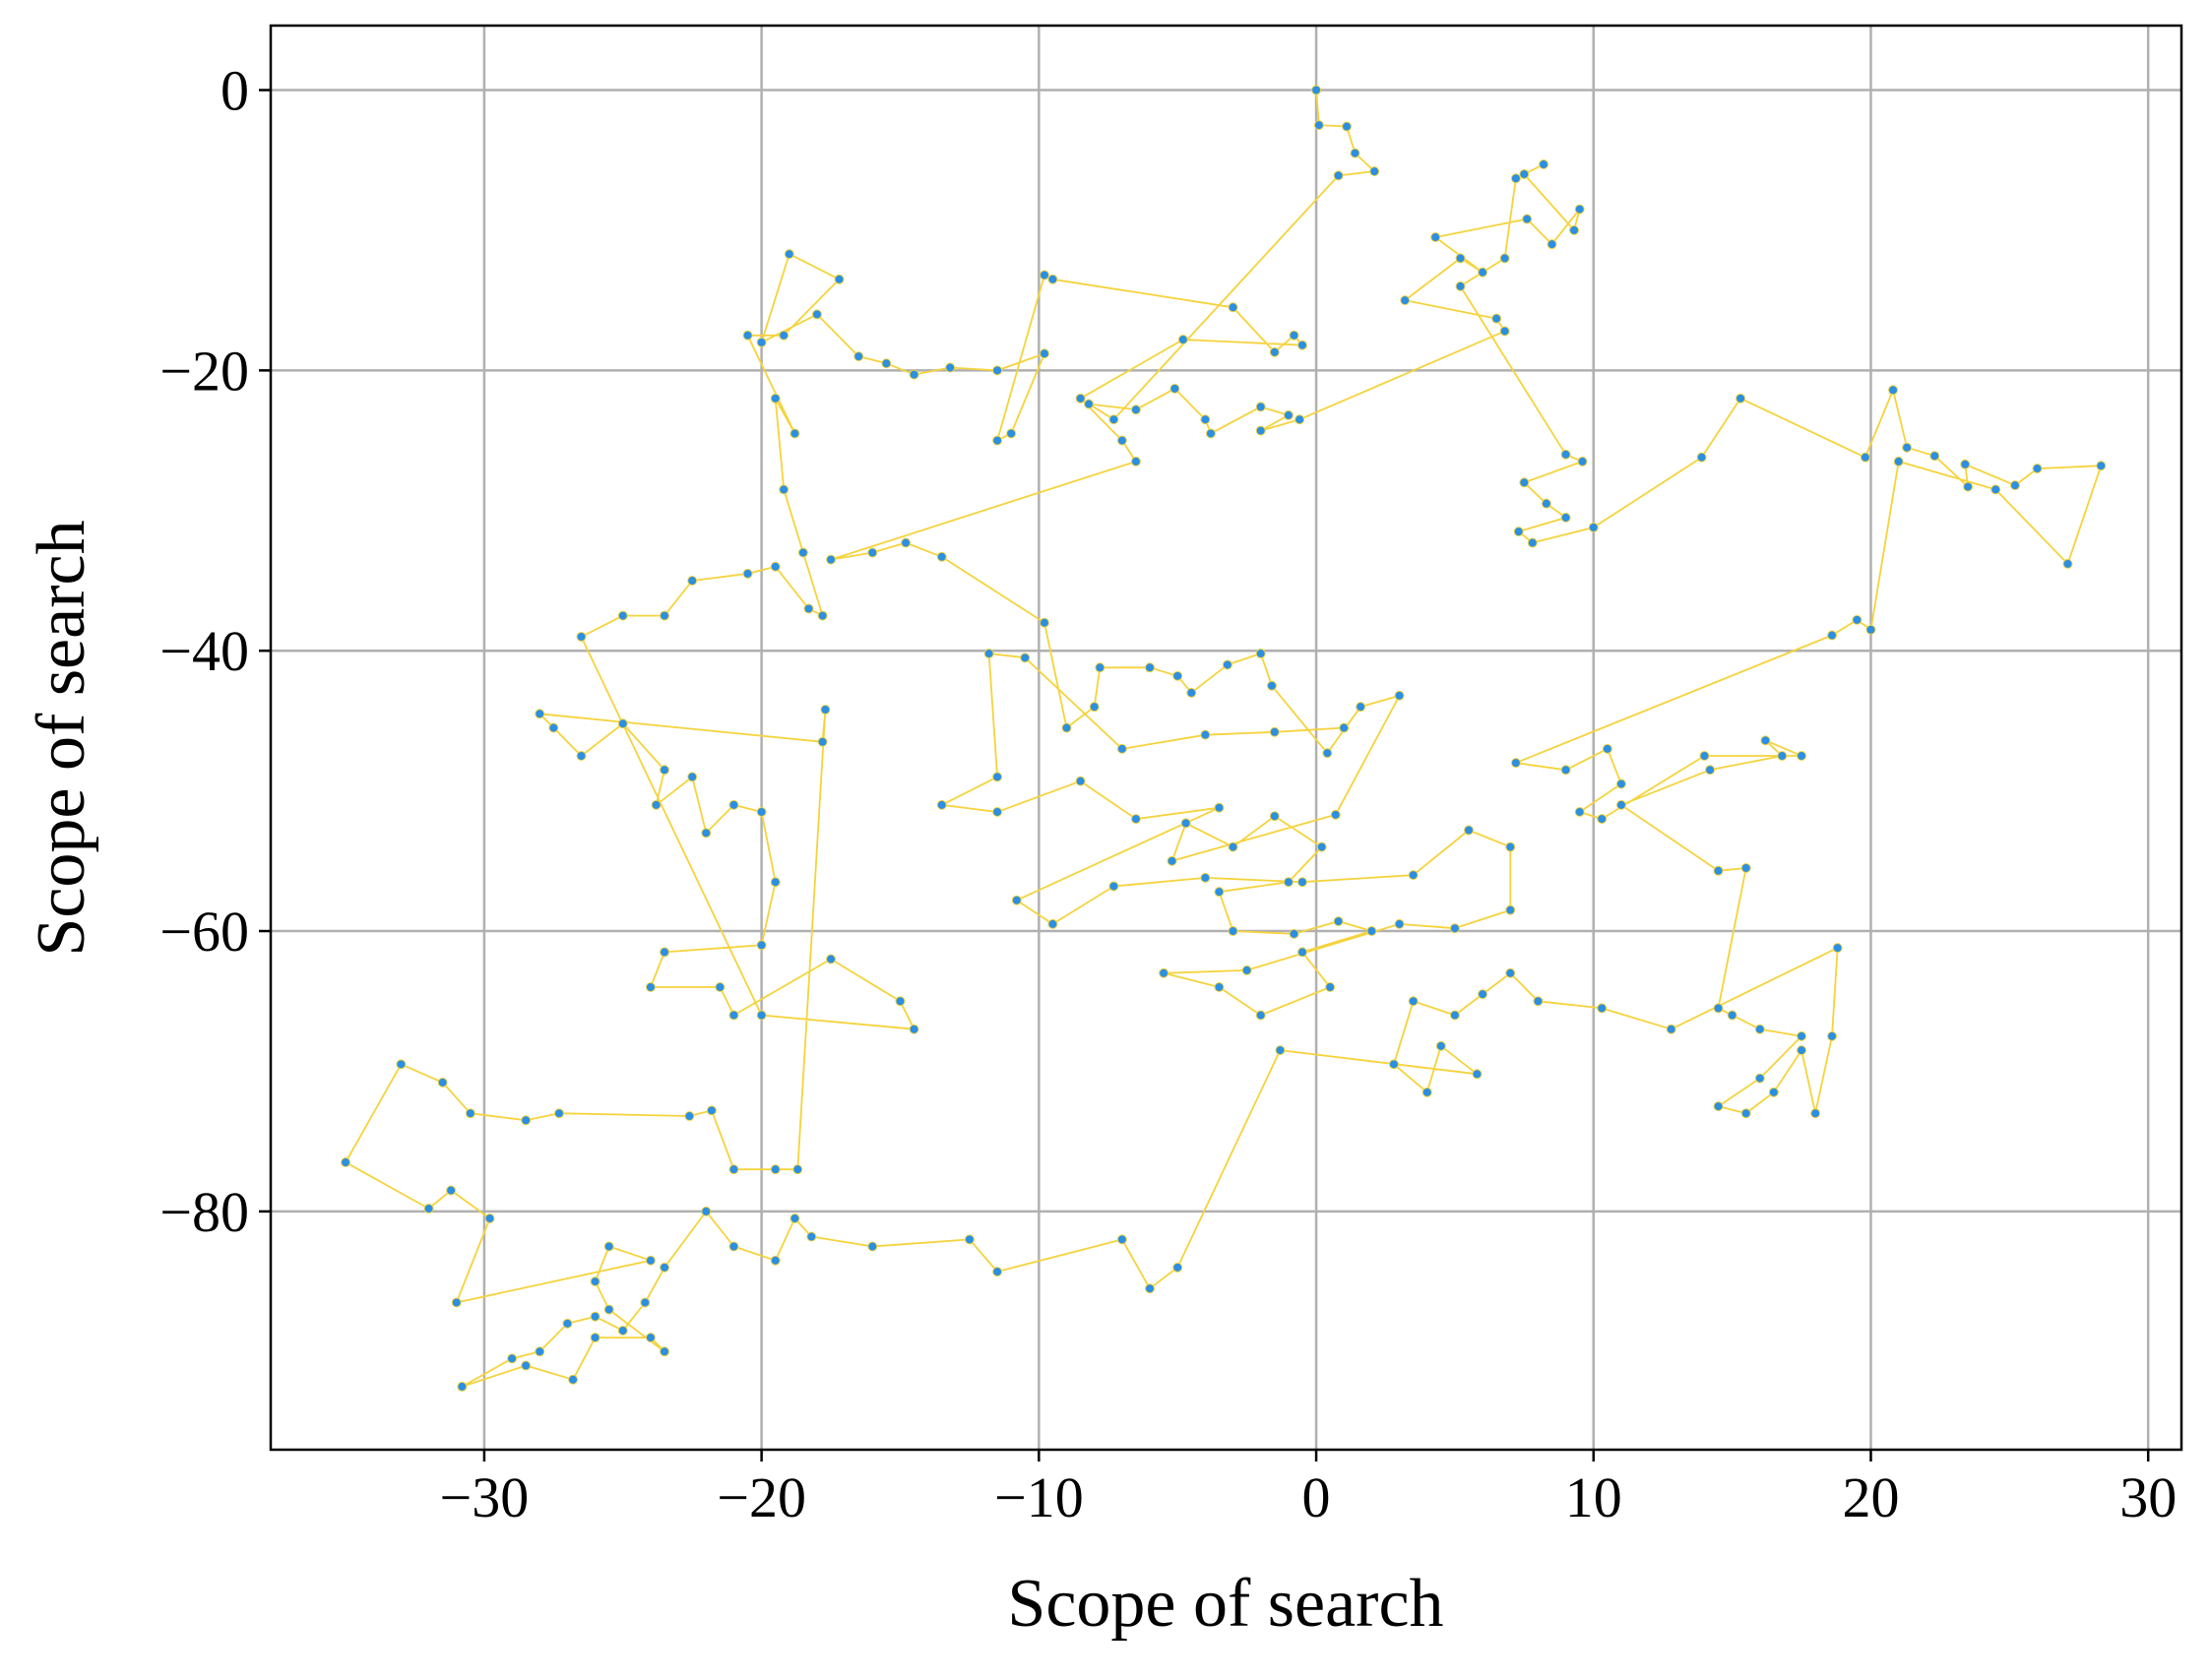 This screenshot has height=1680, width=2210. I want to click on x-tick-label: −10, so click(1039, 1497).